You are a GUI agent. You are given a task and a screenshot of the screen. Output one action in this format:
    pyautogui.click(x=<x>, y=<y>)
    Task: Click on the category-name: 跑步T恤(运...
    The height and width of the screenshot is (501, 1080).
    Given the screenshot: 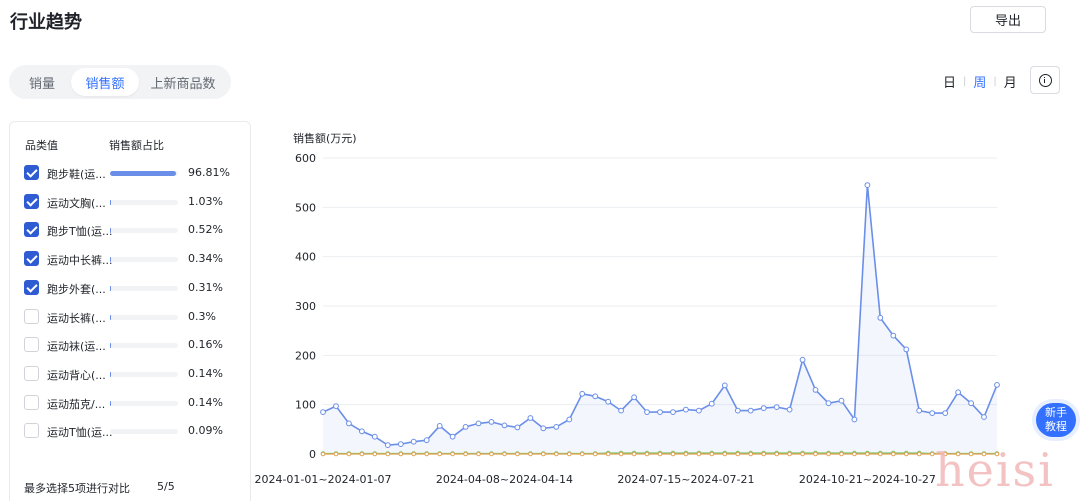 What is the action you would take?
    pyautogui.click(x=80, y=232)
    